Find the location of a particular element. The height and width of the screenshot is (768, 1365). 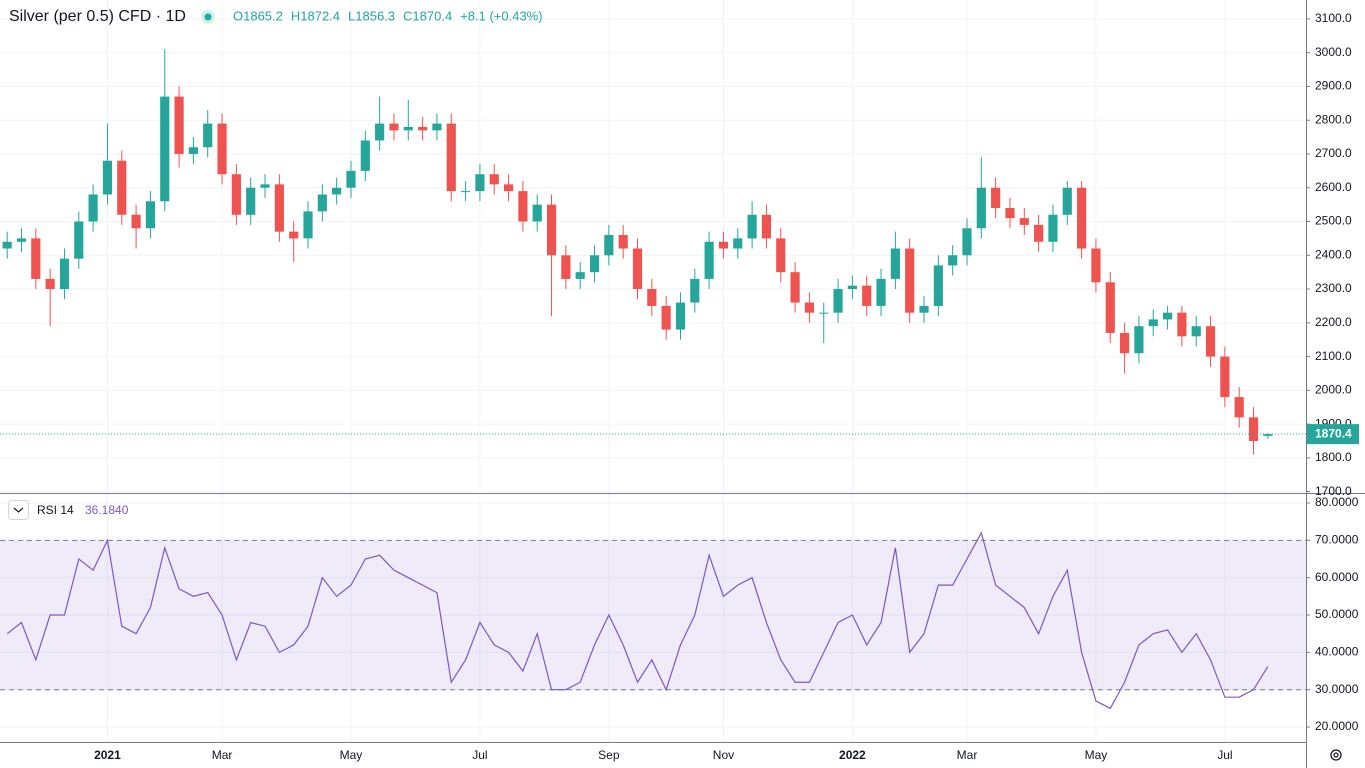

chevron-icon is located at coordinates (18, 510).